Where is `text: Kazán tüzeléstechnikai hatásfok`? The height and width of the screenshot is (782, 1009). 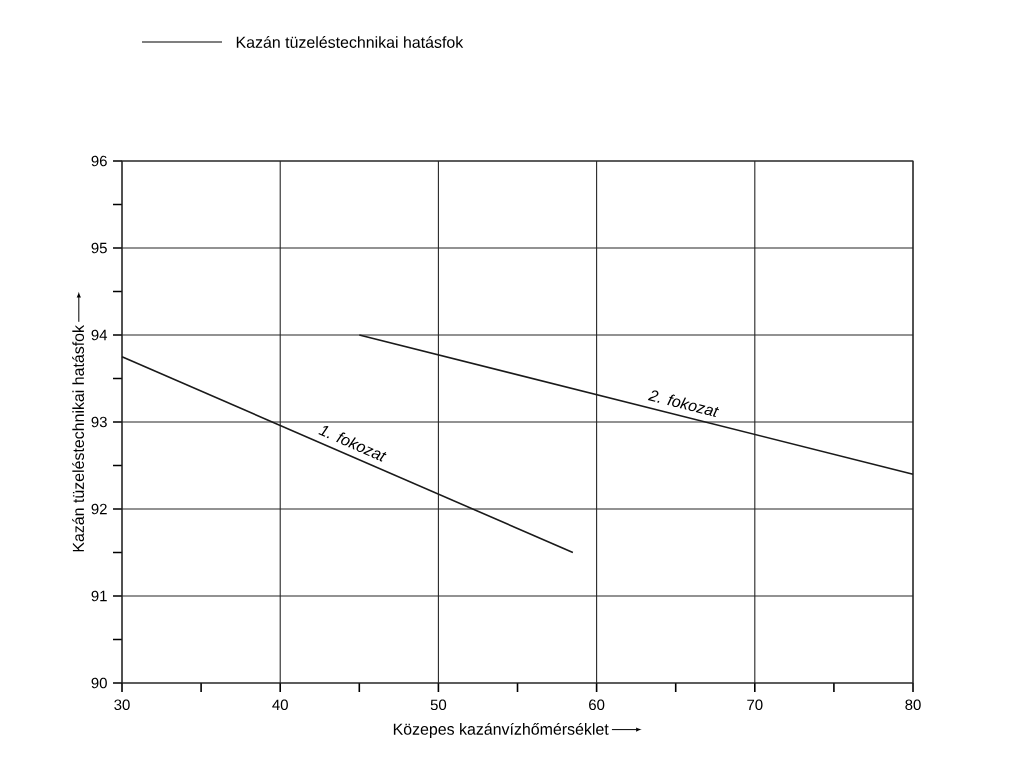
text: Kazán tüzeléstechnikai hatásfok is located at coordinates (350, 42).